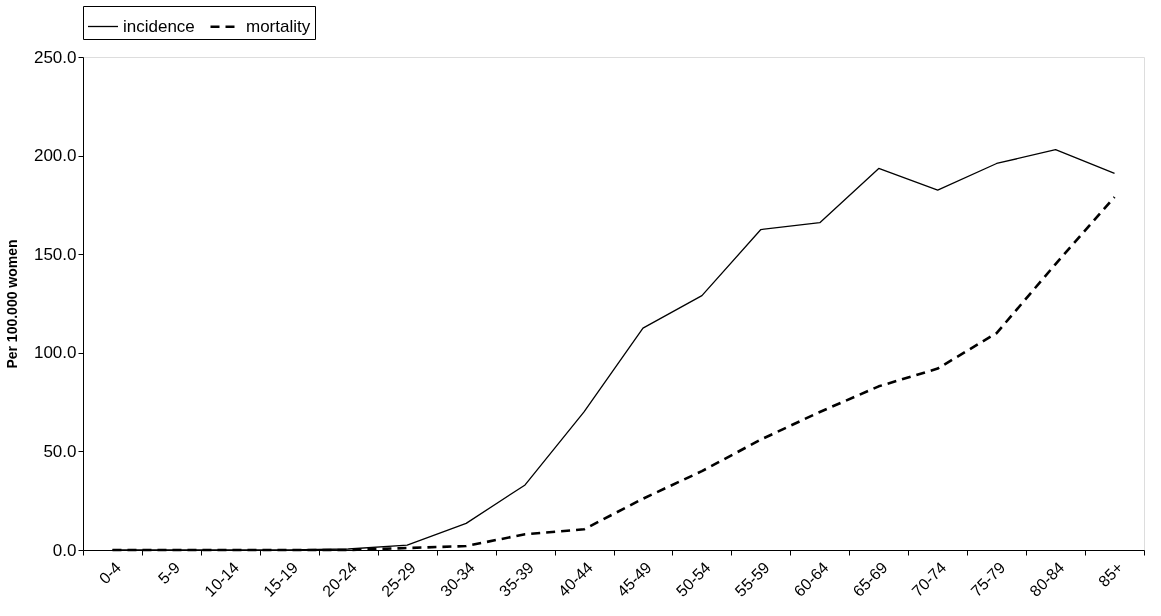 Image resolution: width=1161 pixels, height=616 pixels. I want to click on legend-label: incidence, so click(159, 26).